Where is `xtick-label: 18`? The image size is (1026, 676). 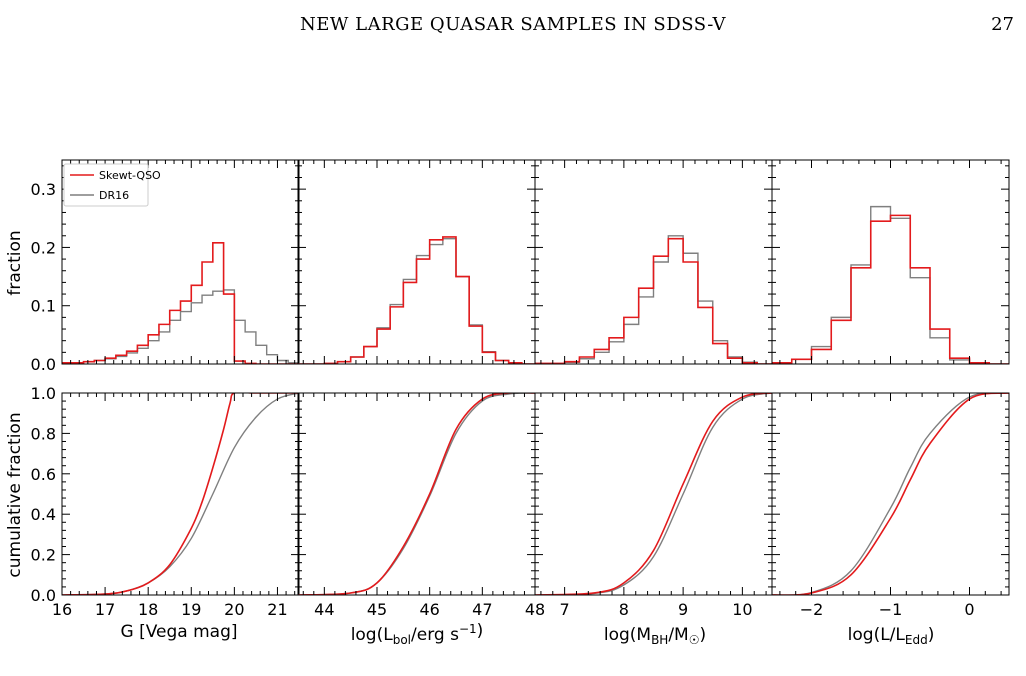
xtick-label: 18 is located at coordinates (148, 609).